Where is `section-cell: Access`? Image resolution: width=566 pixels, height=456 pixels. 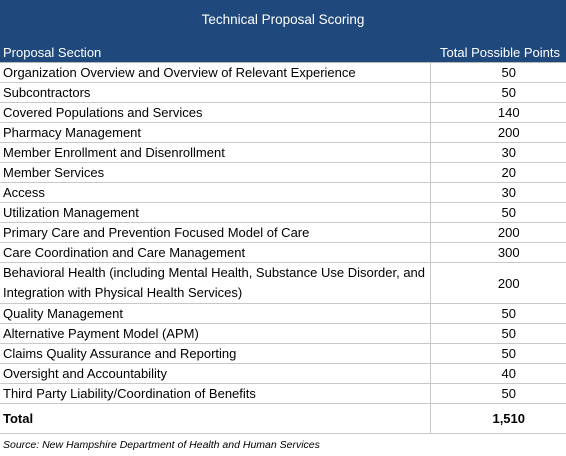 section-cell: Access is located at coordinates (215, 193).